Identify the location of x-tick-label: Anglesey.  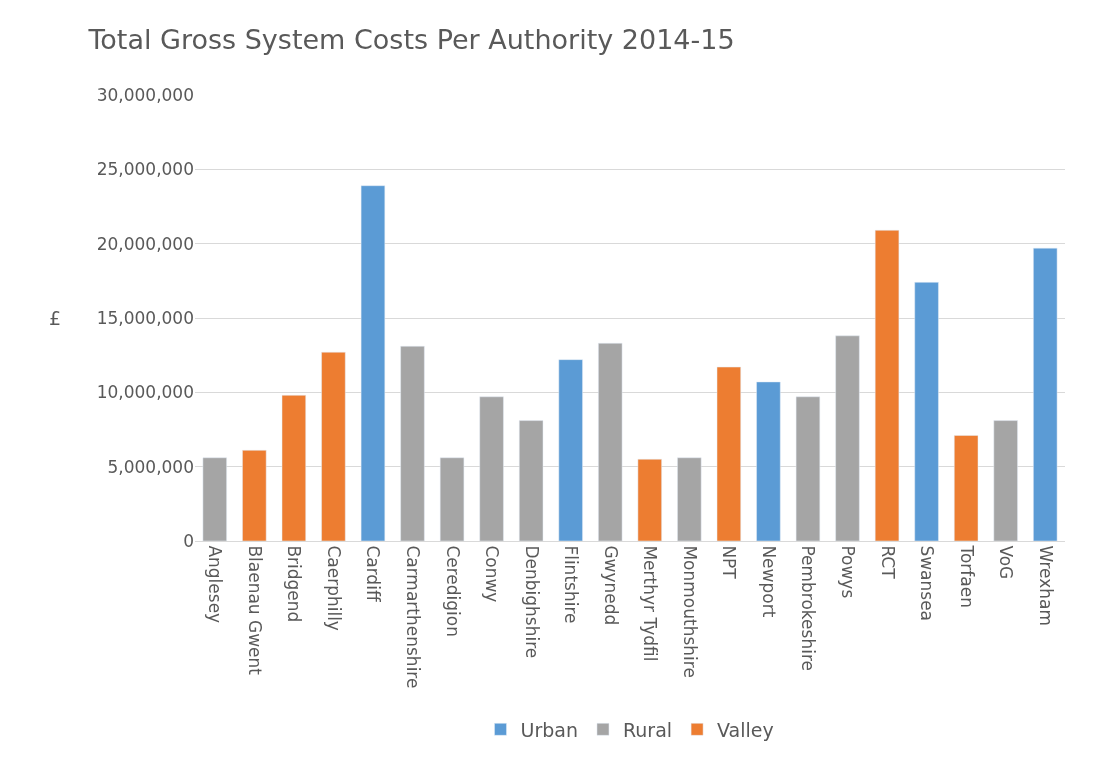
(215, 584).